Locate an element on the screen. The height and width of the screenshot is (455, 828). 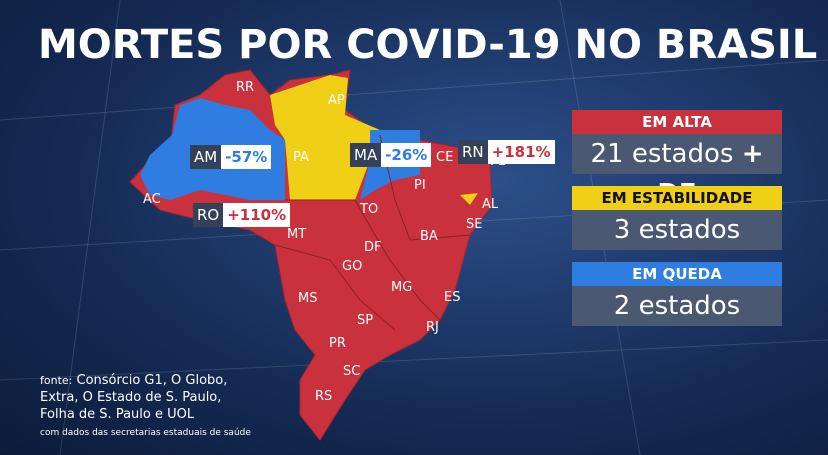
legend-count: 2 estados is located at coordinates (677, 306).